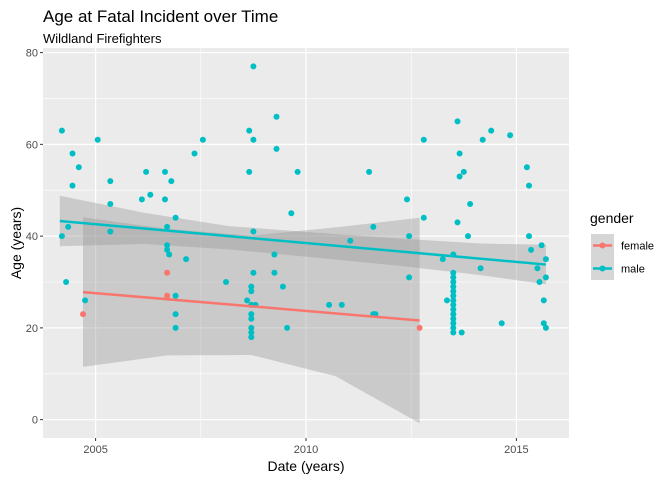 The image size is (672, 480). I want to click on y-axis-title: Age (years), so click(16, 243).